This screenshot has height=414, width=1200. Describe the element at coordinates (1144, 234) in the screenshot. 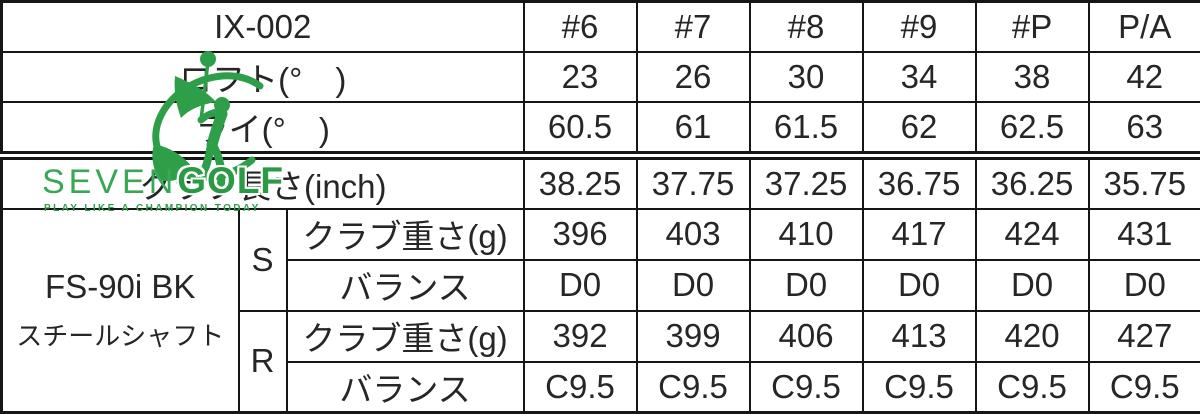

I see `s-weight-value: 431` at that location.